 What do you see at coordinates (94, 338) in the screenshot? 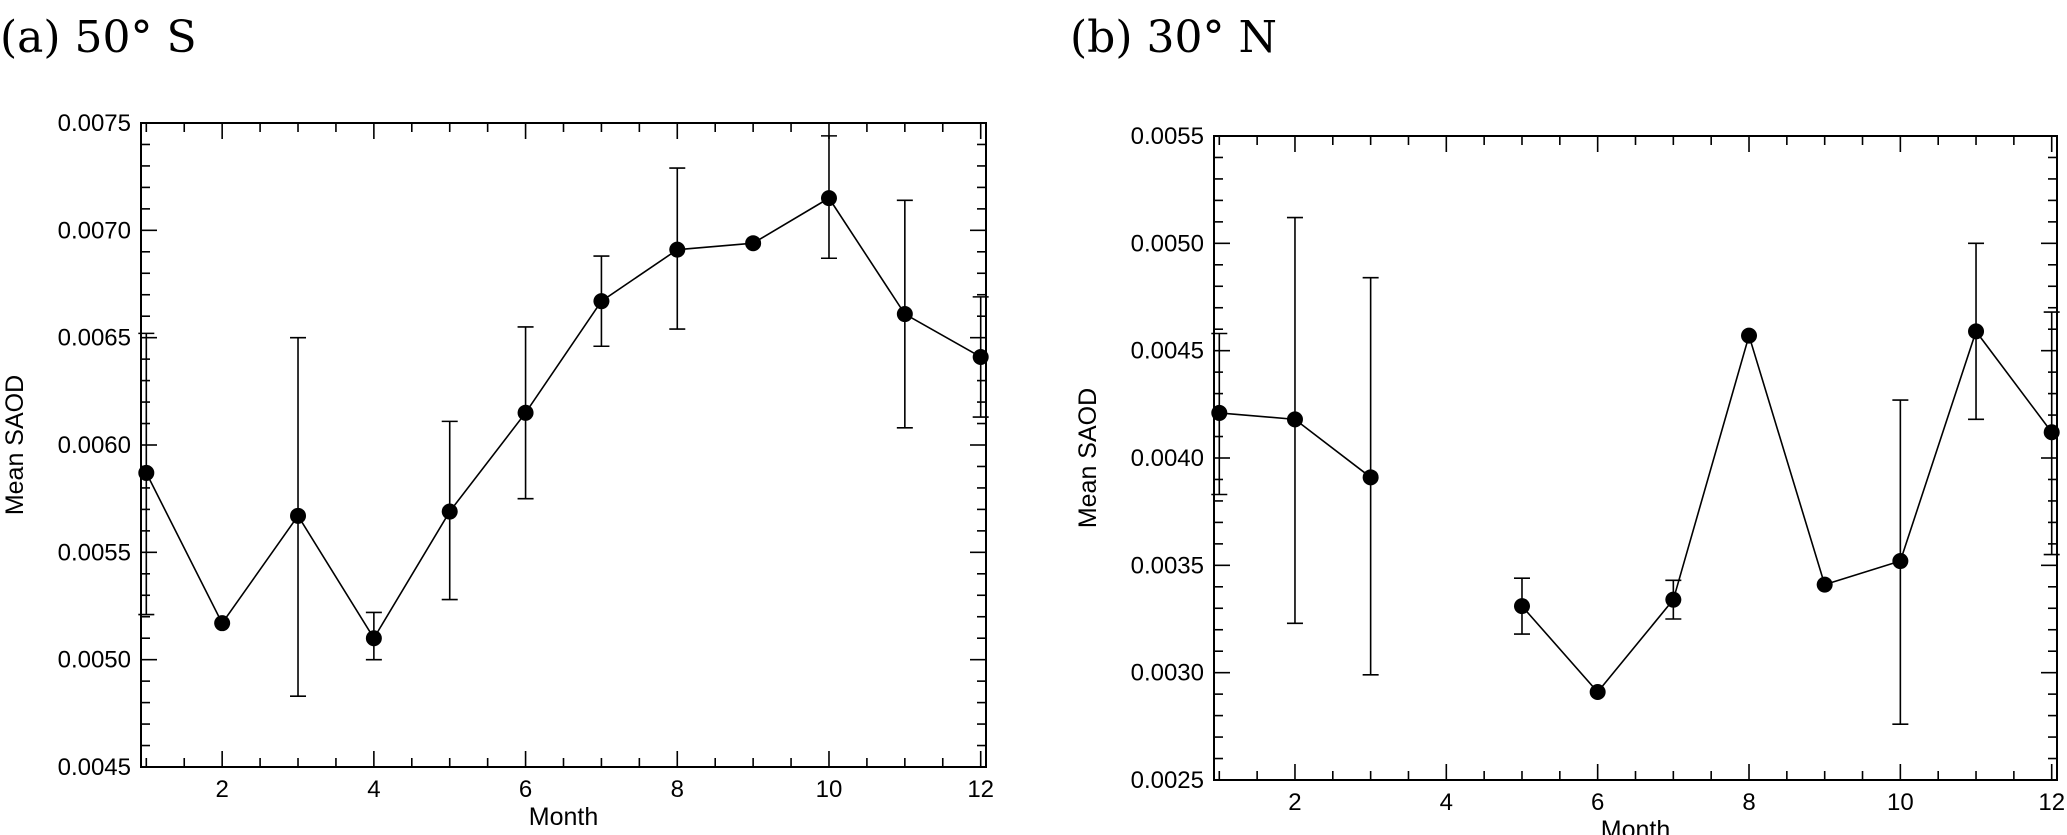
I see `y-tick-label: 0.0065` at bounding box center [94, 338].